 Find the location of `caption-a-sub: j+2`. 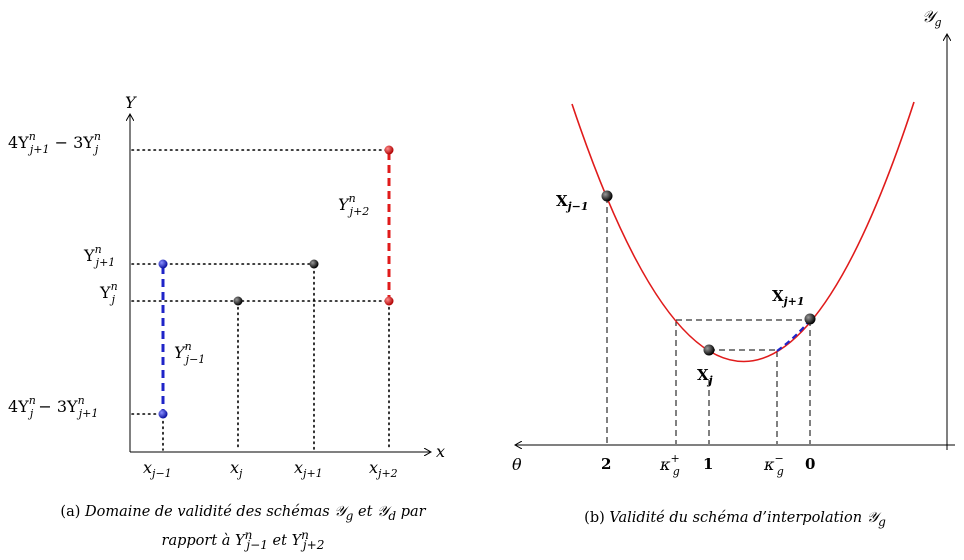

caption-a-sub: j+2 is located at coordinates (313, 544).